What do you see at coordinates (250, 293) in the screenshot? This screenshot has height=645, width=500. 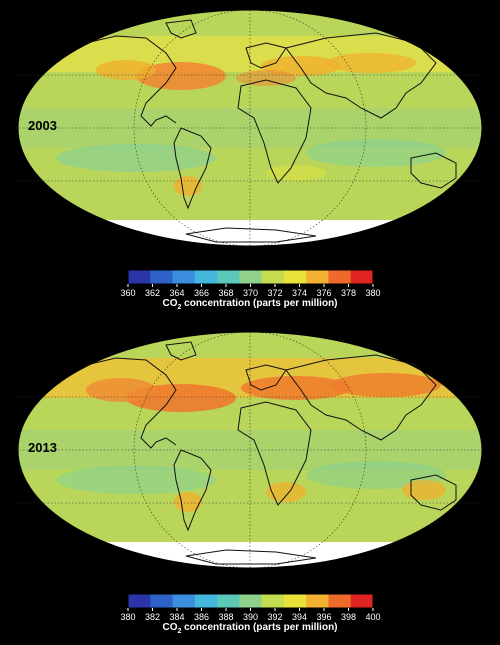 I see `colorbar-tick-label: 370` at bounding box center [250, 293].